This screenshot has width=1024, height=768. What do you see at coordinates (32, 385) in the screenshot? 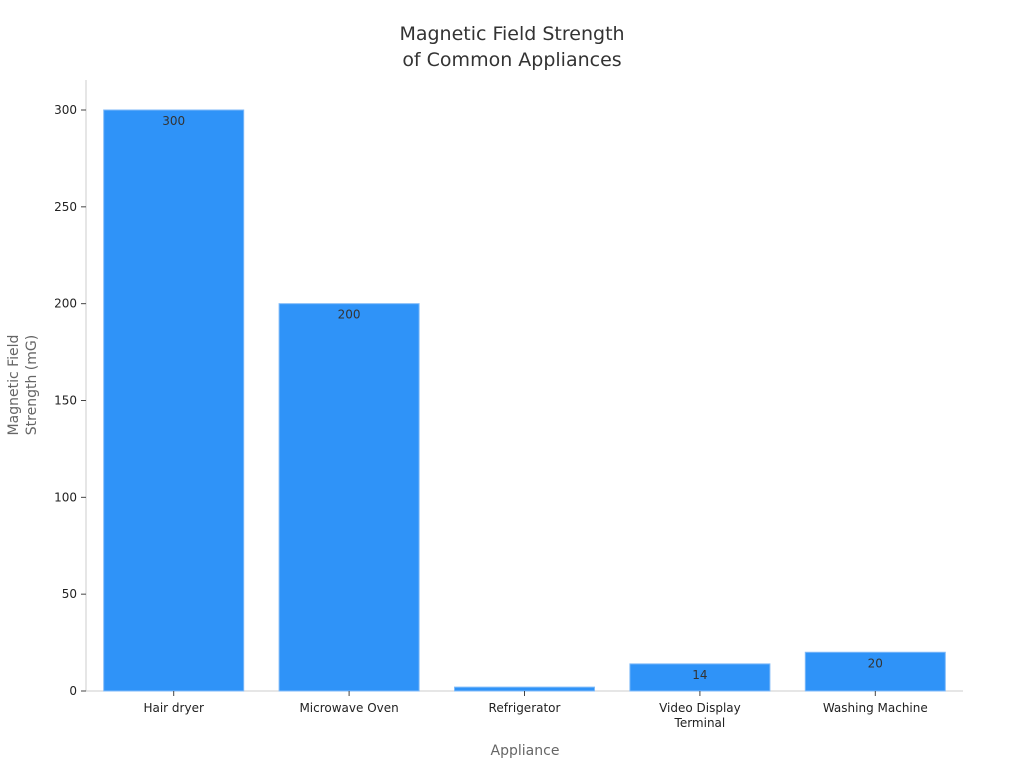
I see `y-axis-label: Strength (mG)` at bounding box center [32, 385].